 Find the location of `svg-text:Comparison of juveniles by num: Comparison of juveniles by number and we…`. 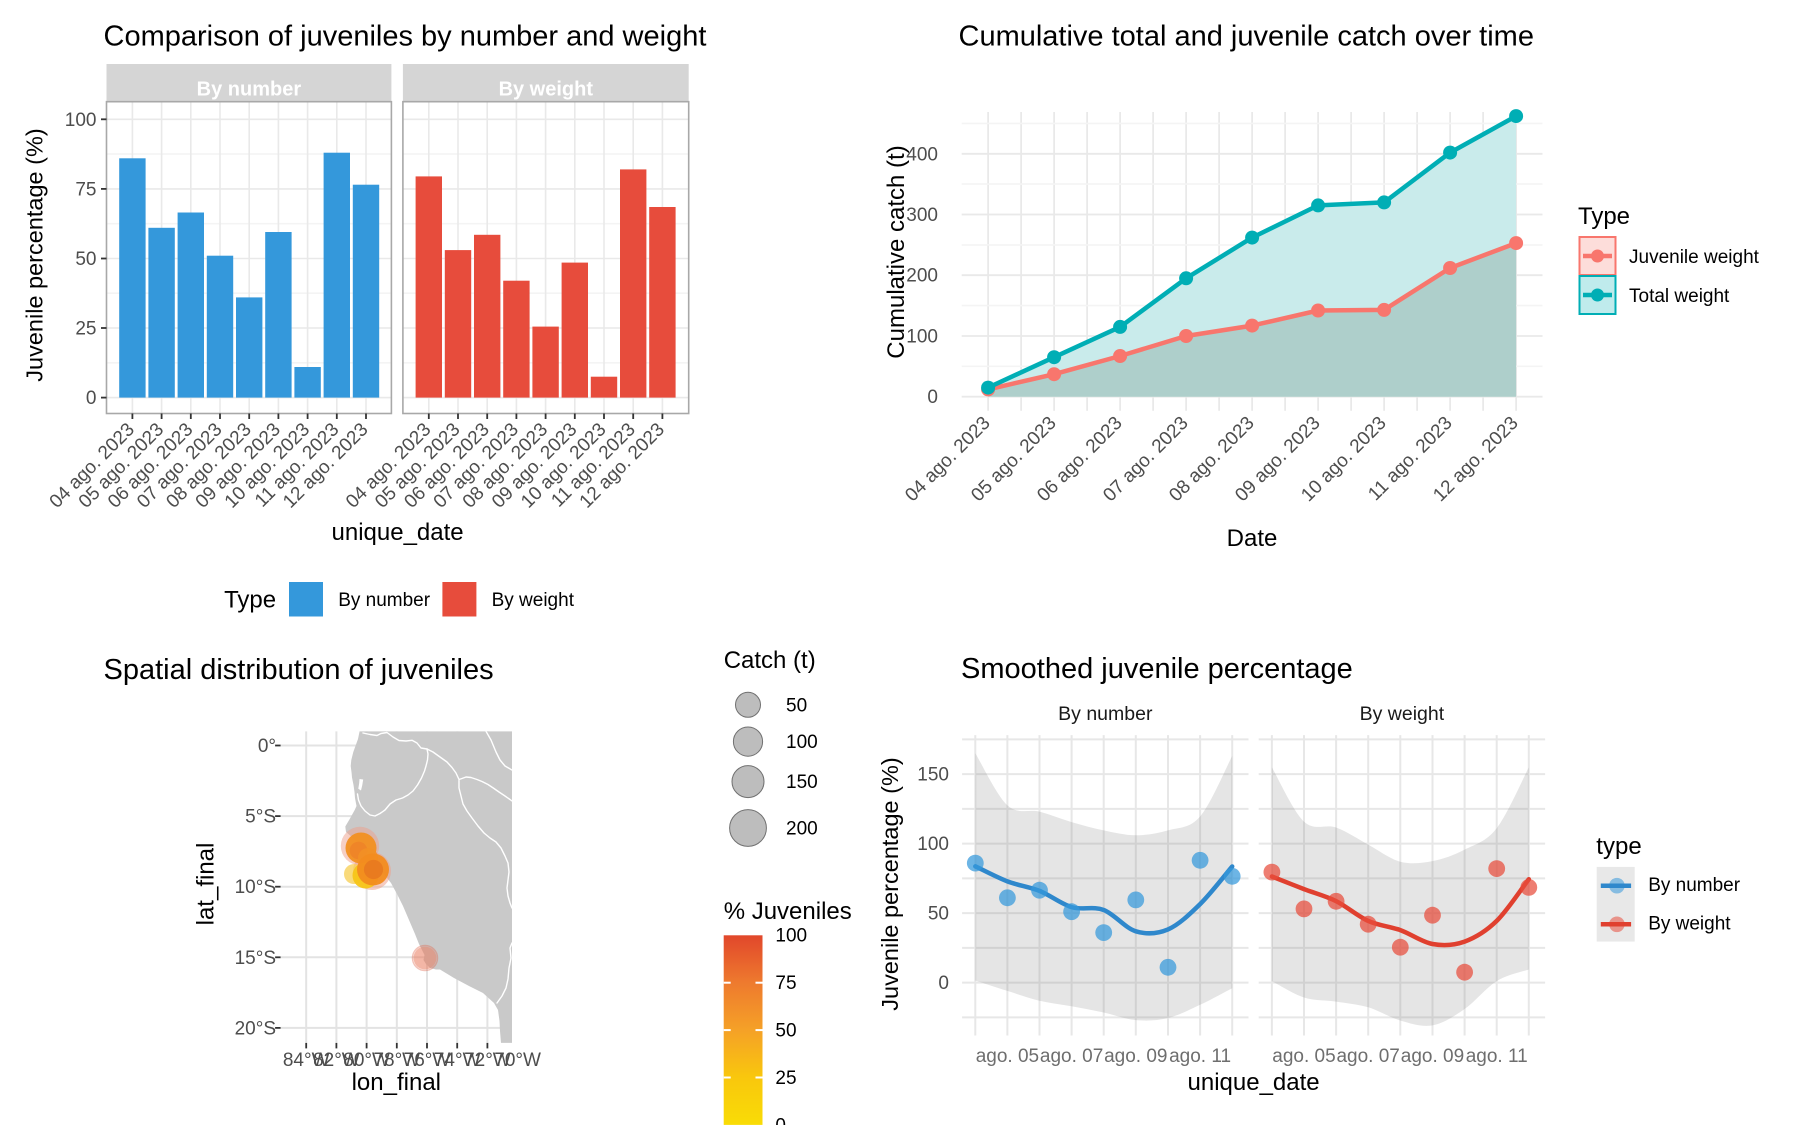

svg-text:Comparison of juveniles by num: Comparison of juveniles by number and we… is located at coordinates (405, 37).